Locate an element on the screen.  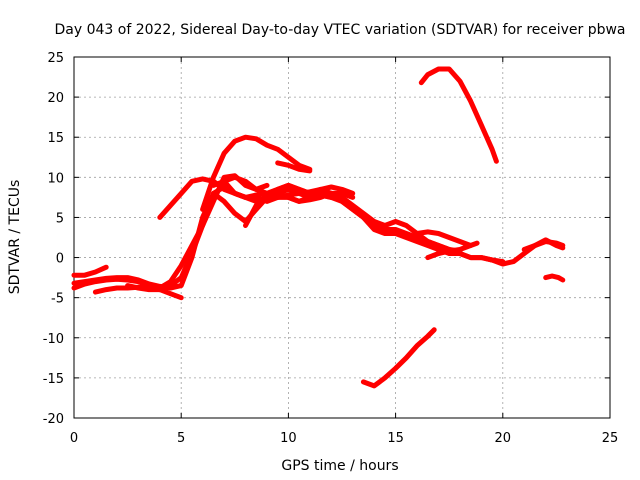
y-axis-label: SDTVAR / TECUs is located at coordinates (15, 237).